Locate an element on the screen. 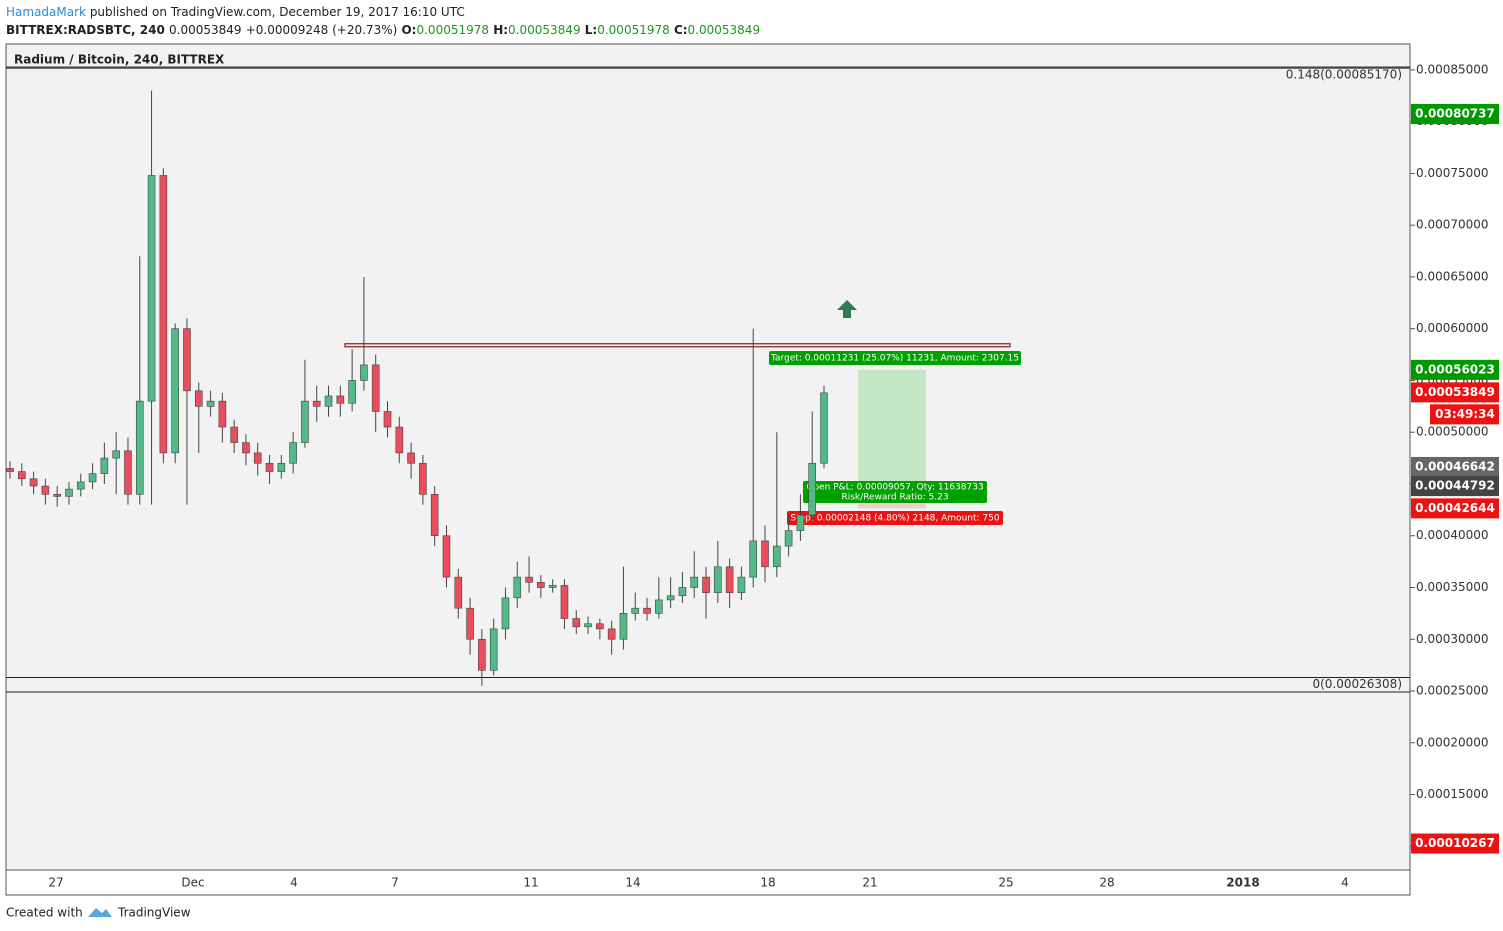  symbol: BITTREX:RADSBTC, 240 is located at coordinates (85, 30).